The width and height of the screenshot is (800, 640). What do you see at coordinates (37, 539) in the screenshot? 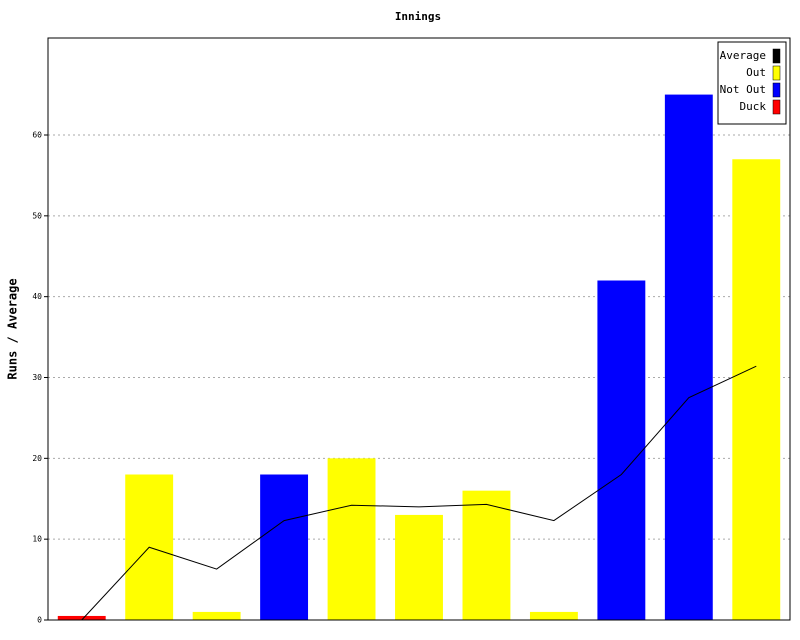
I see `y-tick-label: 10` at bounding box center [37, 539].